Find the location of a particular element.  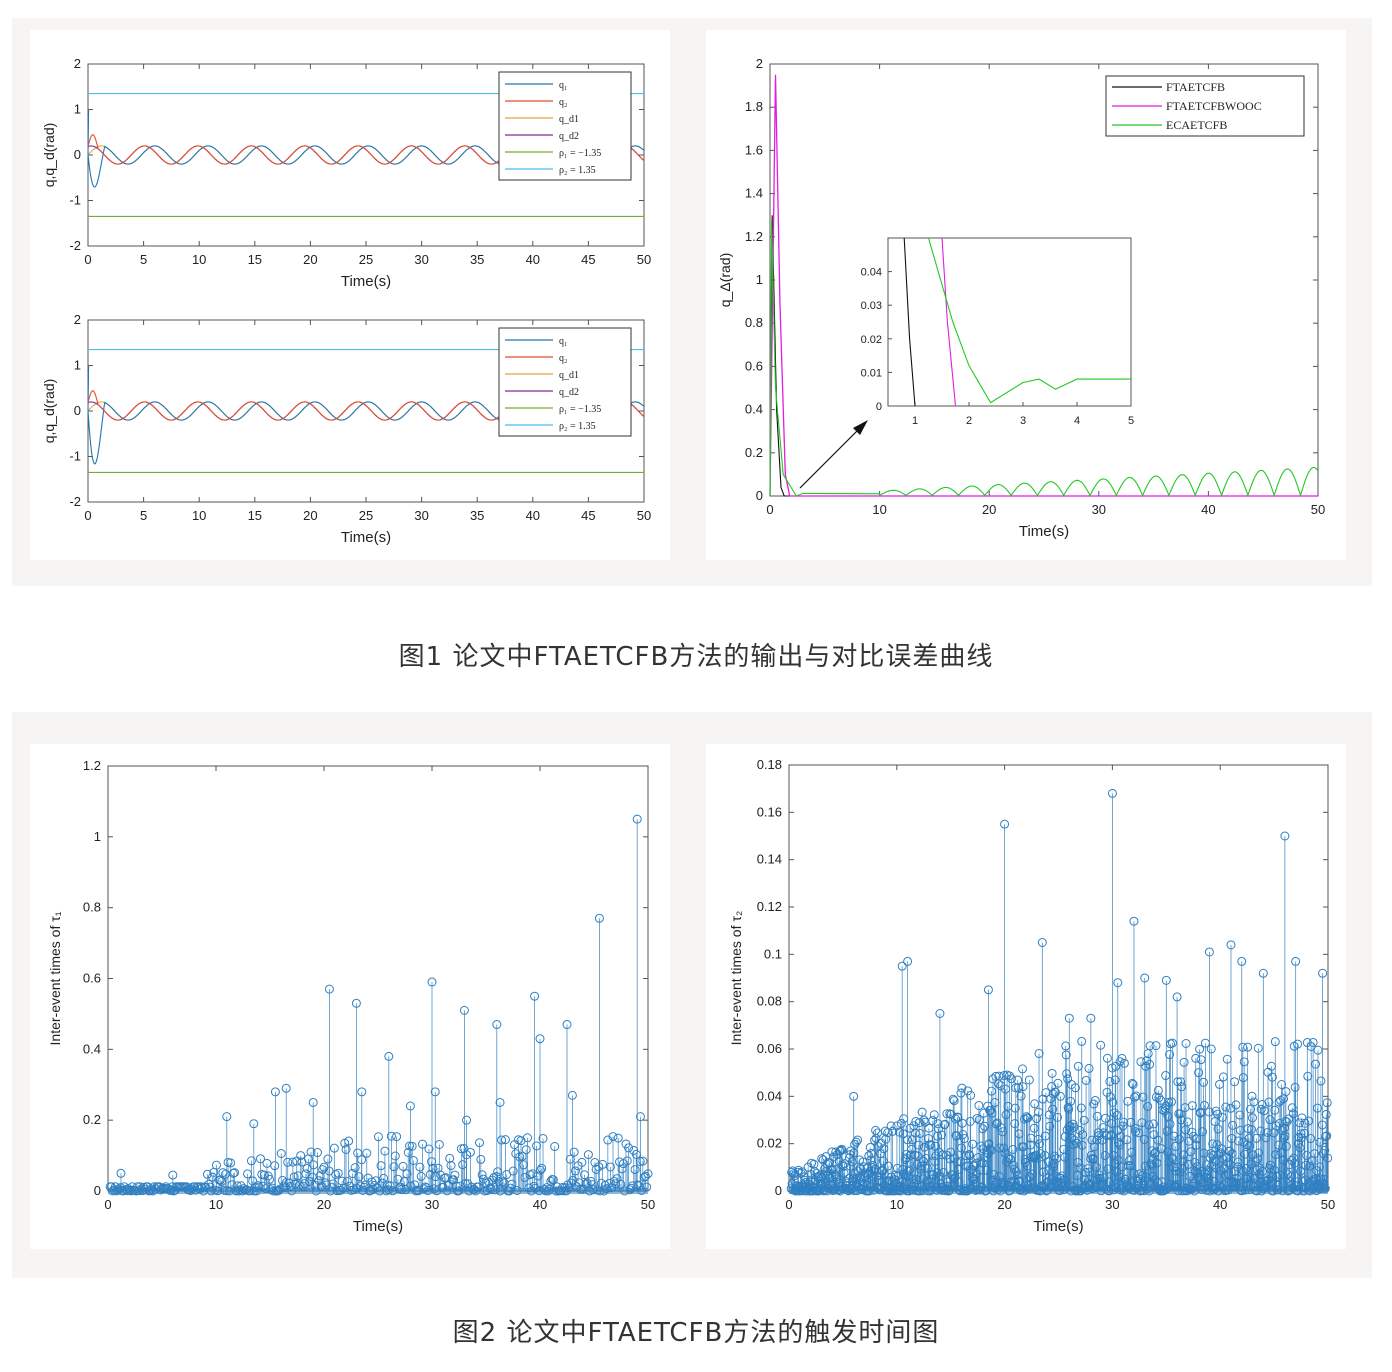

sl-ytick-label: 0 is located at coordinates (97, 1190).